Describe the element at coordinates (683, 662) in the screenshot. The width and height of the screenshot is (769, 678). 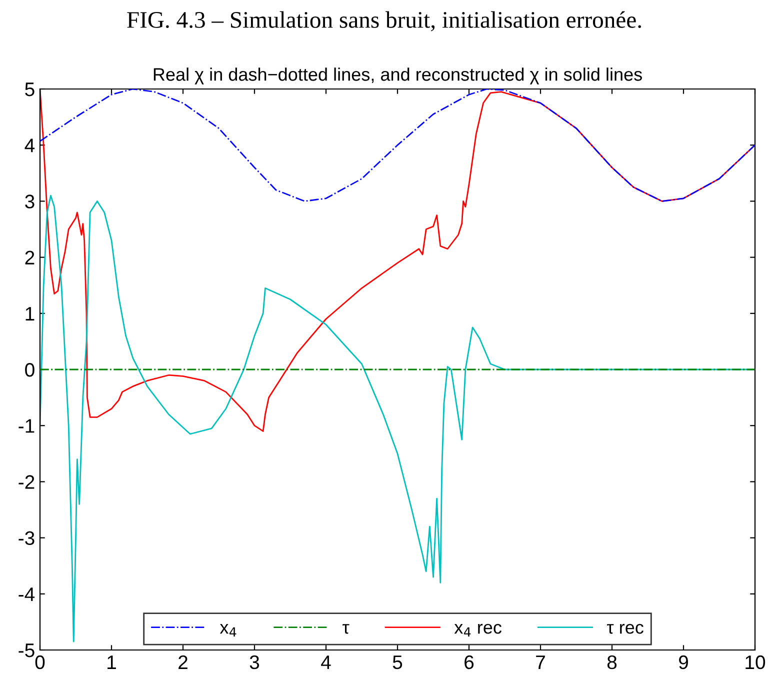
I see `x-tick-label: 9` at that location.